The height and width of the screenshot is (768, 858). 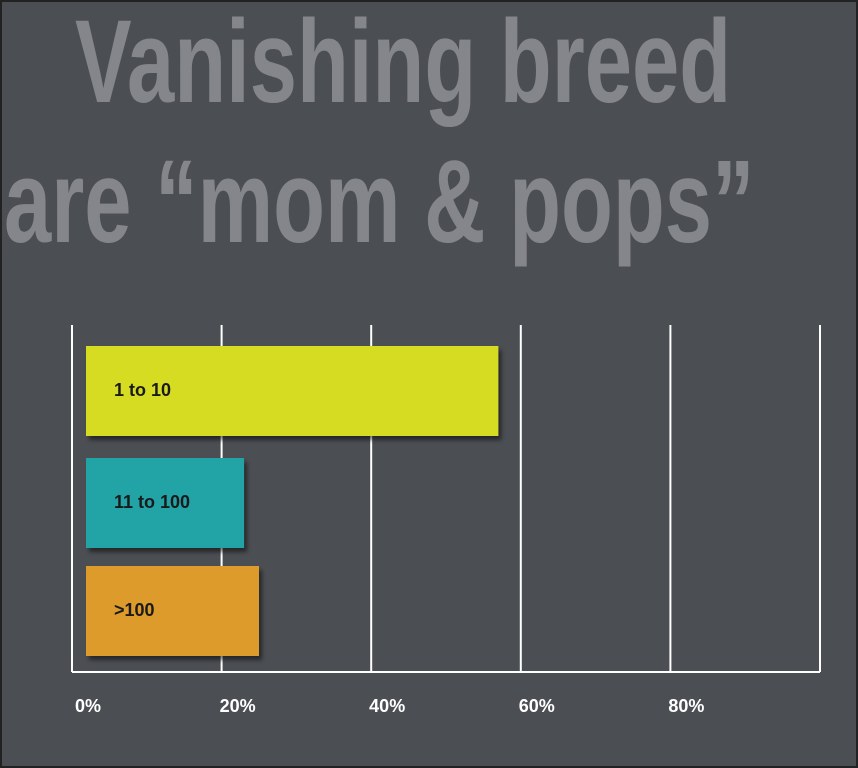 What do you see at coordinates (142, 390) in the screenshot?
I see `category-label: 1 to 10` at bounding box center [142, 390].